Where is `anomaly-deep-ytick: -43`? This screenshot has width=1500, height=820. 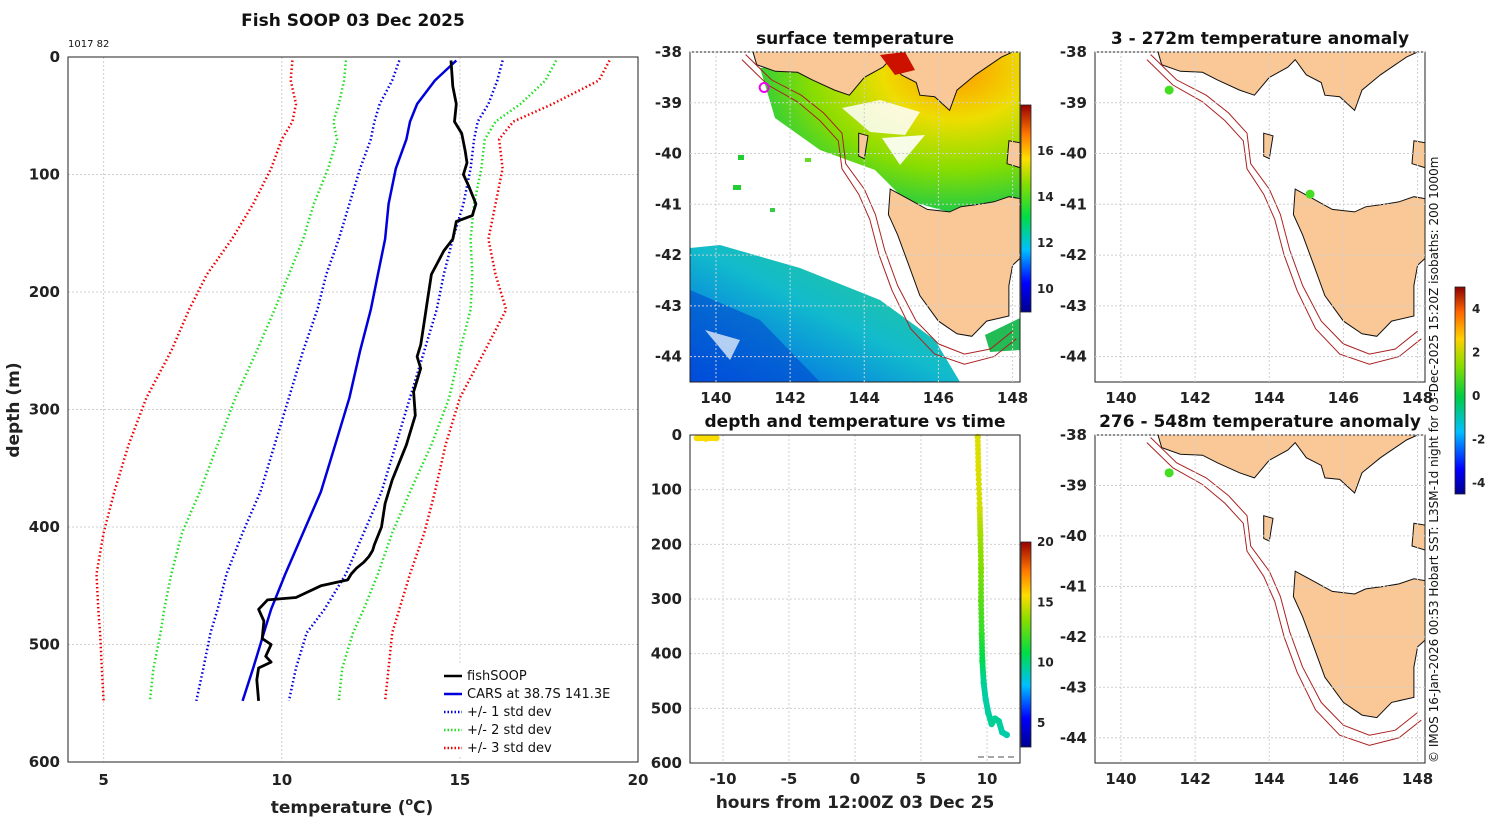 anomaly-deep-ytick: -43 is located at coordinates (1073, 687).